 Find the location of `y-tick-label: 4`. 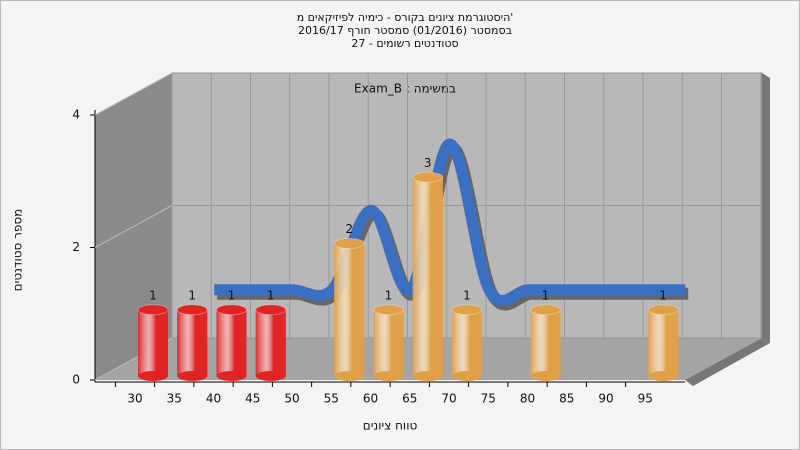

y-tick-label: 4 is located at coordinates (76, 115).